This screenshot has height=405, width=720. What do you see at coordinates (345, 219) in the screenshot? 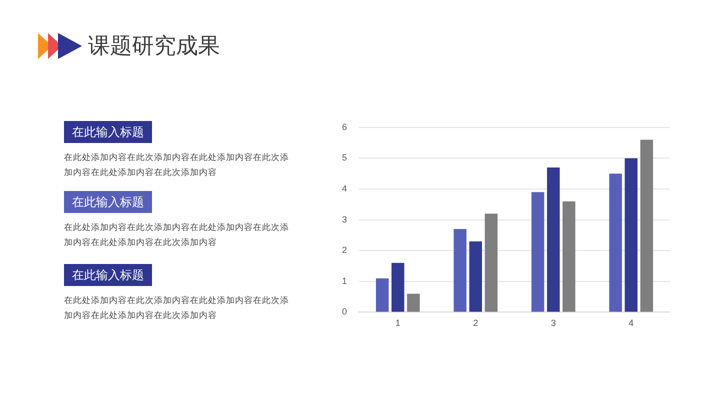
I see `y-tick-label: 3` at bounding box center [345, 219].